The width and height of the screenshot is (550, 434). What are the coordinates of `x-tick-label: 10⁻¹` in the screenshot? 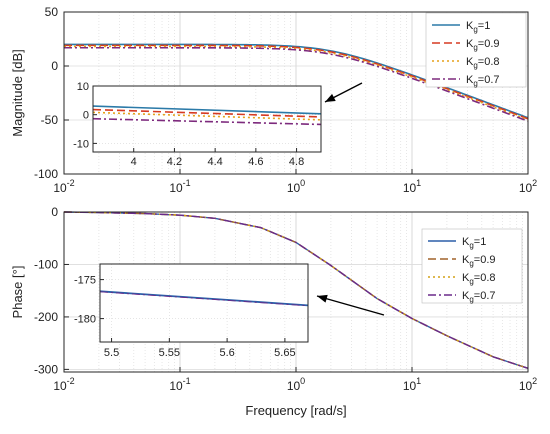 It's located at (179, 384).